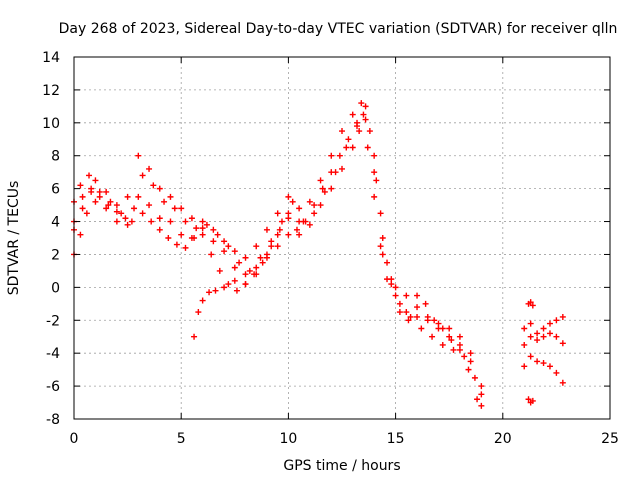  What do you see at coordinates (610, 439) in the screenshot?
I see `x-tick-label: 25` at bounding box center [610, 439].